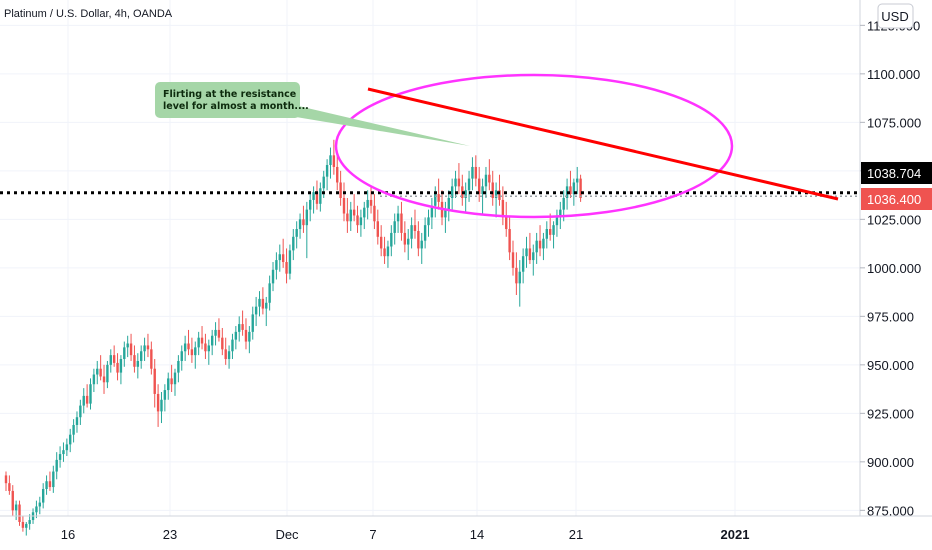 Image resolution: width=932 pixels, height=550 pixels. What do you see at coordinates (405, 534) in the screenshot?
I see `time-axis: 16 23 Dec 7 14 21 2021` at bounding box center [405, 534].